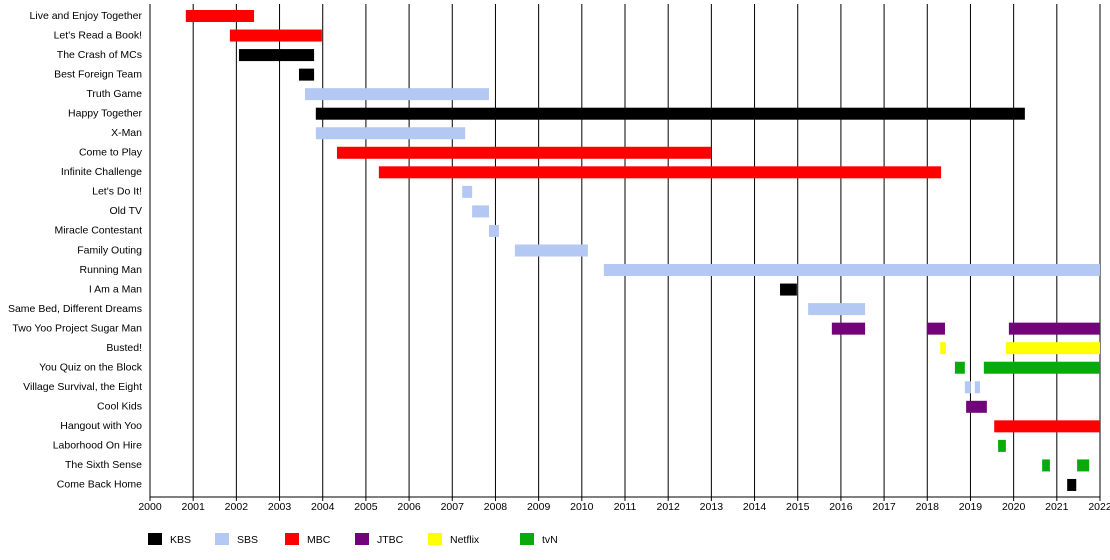 Image resolution: width=1110 pixels, height=560 pixels. Describe the element at coordinates (101, 426) in the screenshot. I see `row-label: Hangout with Yoo` at that location.